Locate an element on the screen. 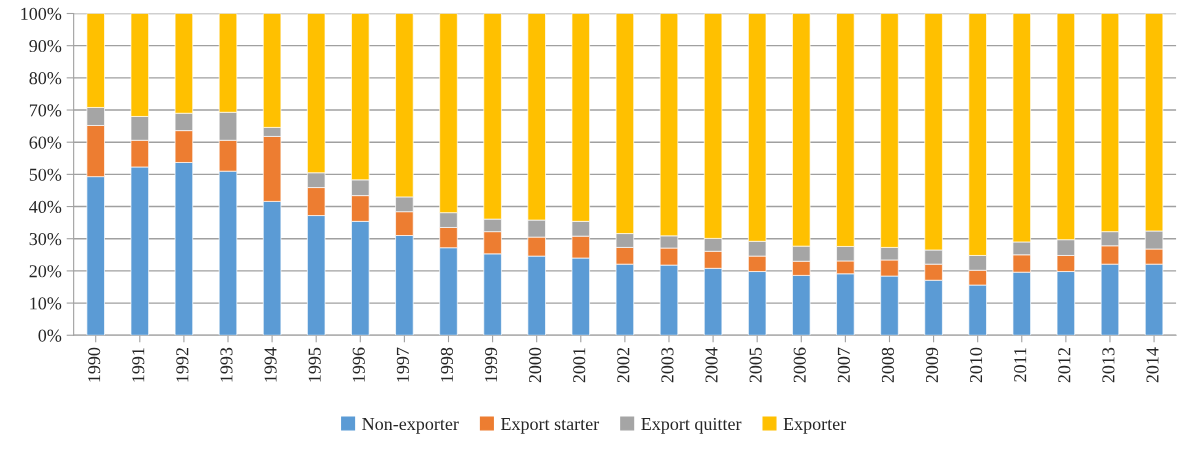 This screenshot has width=1188, height=450. y-tick-label: 100% is located at coordinates (41, 13).